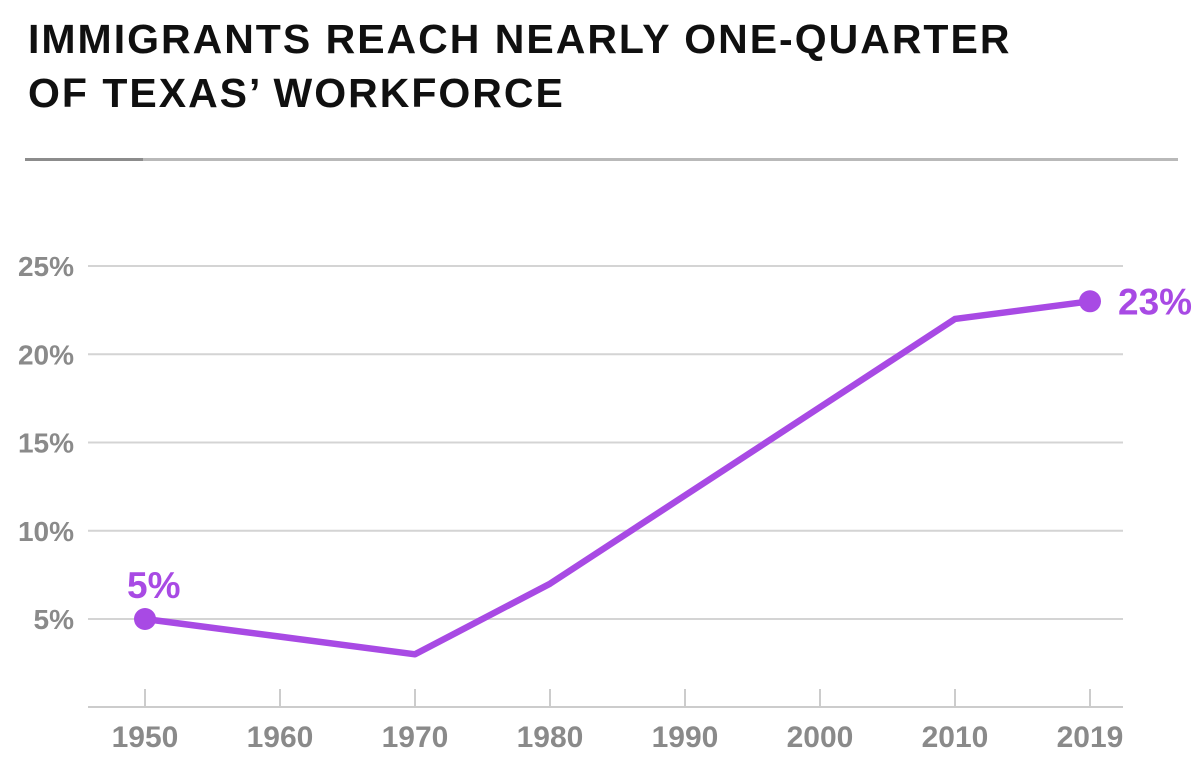 This screenshot has width=1200, height=775. I want to click on x-axis-tick-label: 1970, so click(415, 737).